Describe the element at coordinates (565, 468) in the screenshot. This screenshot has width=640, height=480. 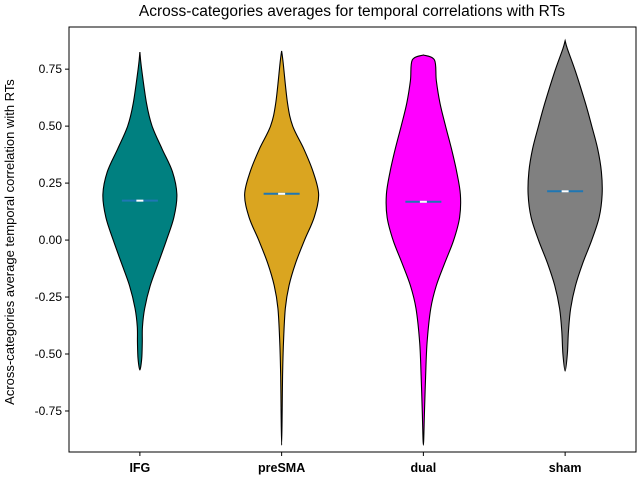
I see `x-tick-label-sham: sham` at that location.